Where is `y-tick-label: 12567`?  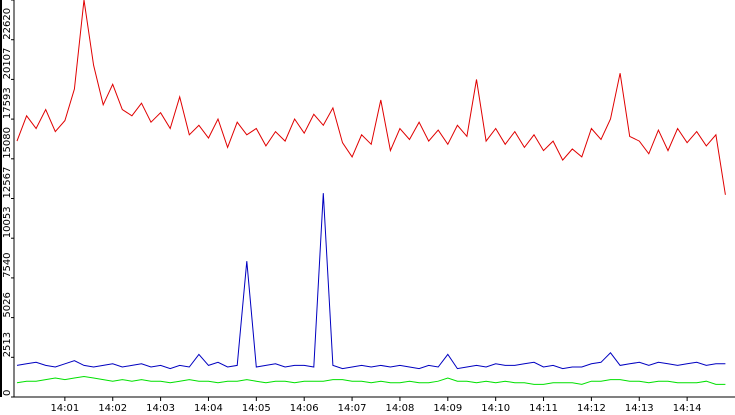 y-tick-label: 12567 is located at coordinates (7, 183).